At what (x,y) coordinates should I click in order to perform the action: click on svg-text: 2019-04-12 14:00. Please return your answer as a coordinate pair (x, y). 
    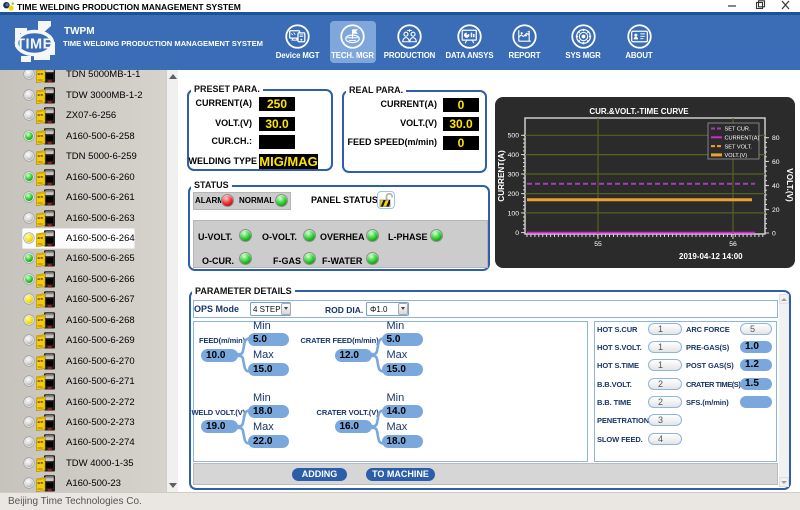
    Looking at the image, I should click on (711, 256).